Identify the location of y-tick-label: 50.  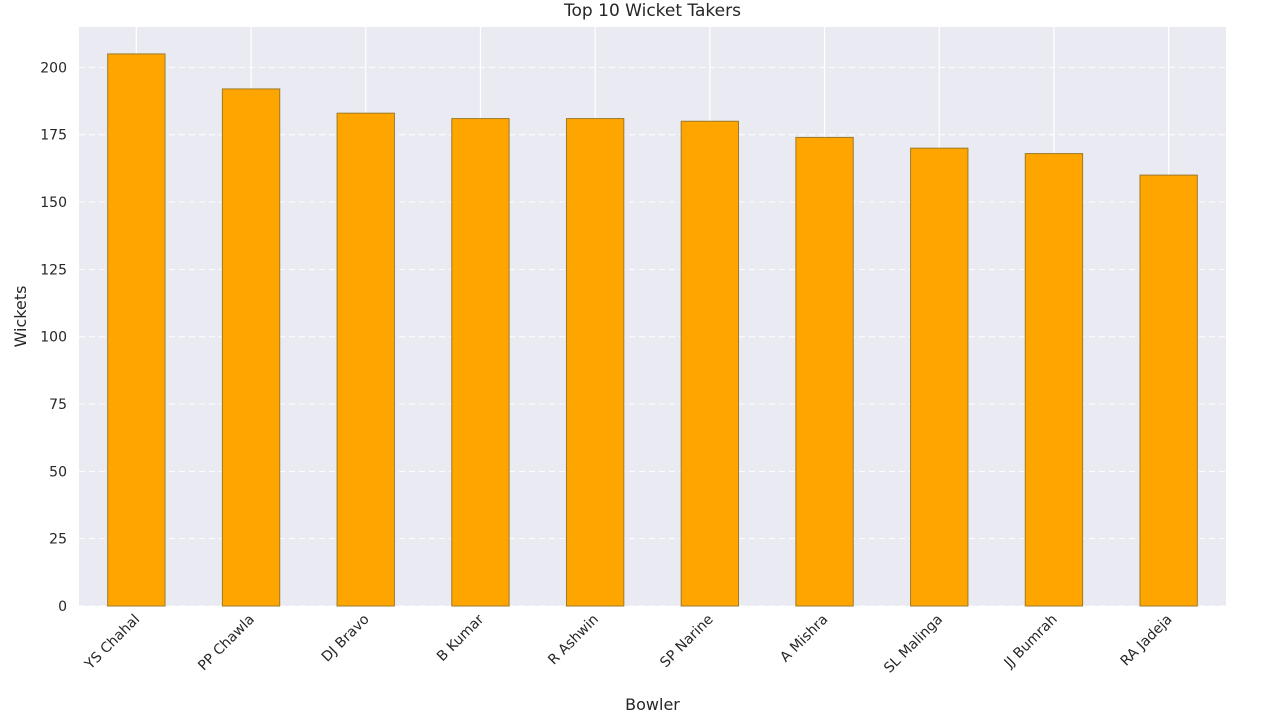
(58, 472).